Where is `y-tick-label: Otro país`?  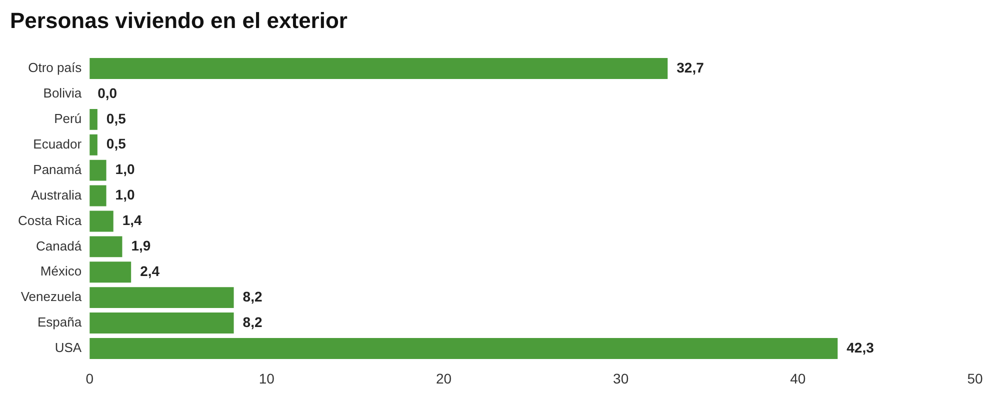
y-tick-label: Otro país is located at coordinates (55, 68).